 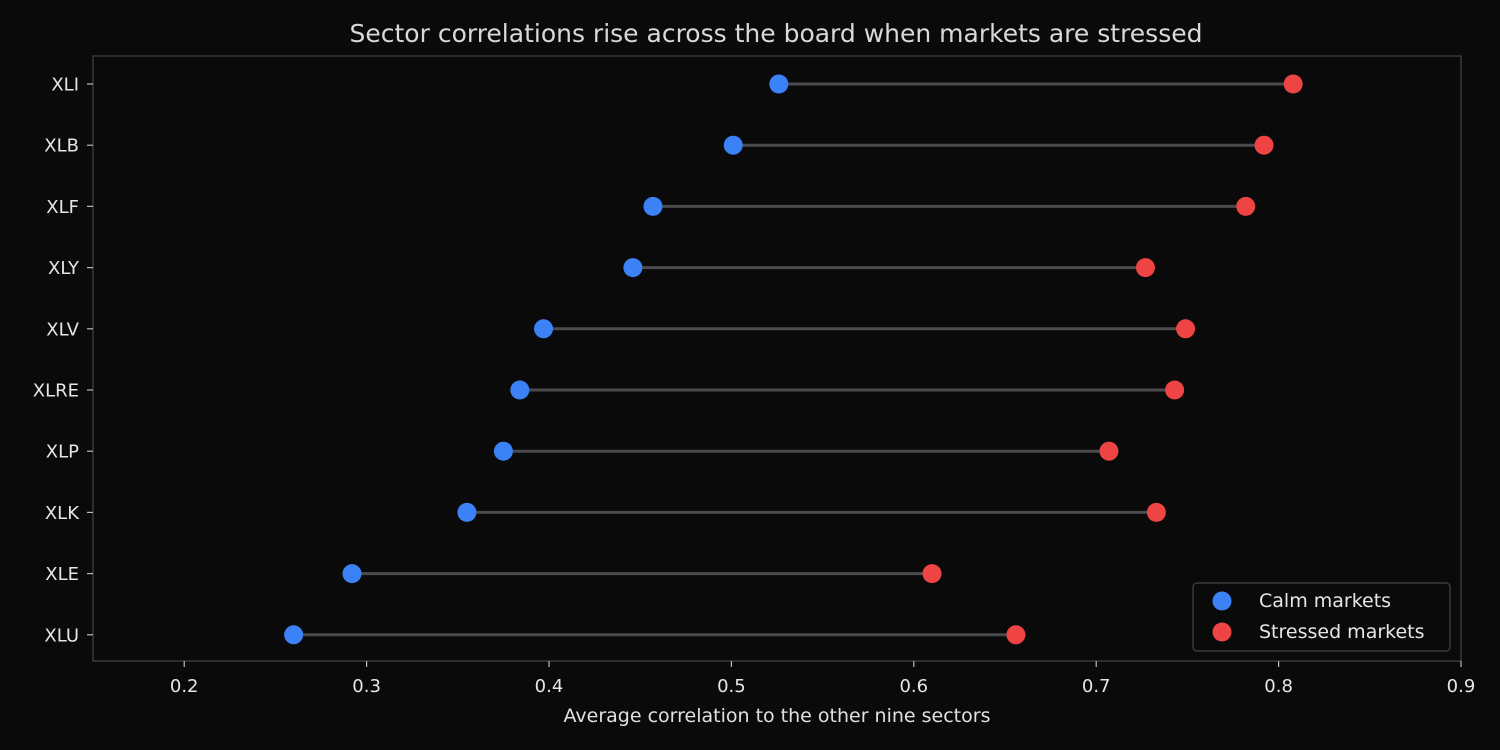 I want to click on point-calm-xlv, so click(x=544, y=329).